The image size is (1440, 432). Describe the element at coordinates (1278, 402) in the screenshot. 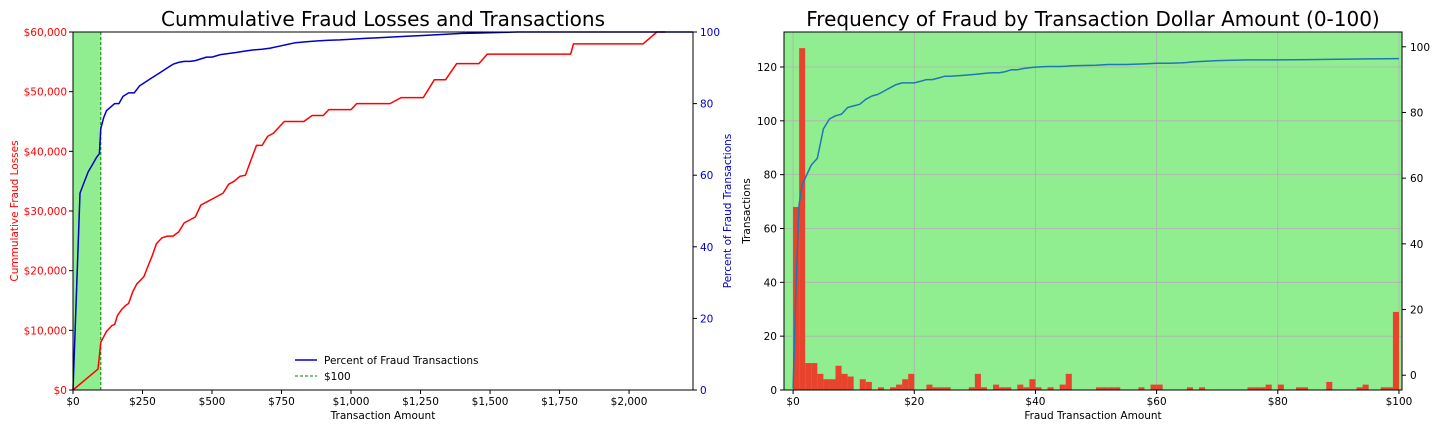

I see `x-tick-label: $80` at that location.